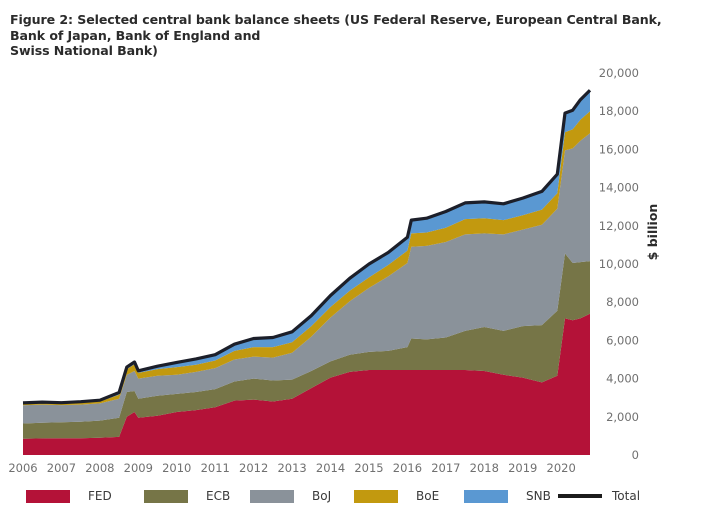  What do you see at coordinates (635, 455) in the screenshot?
I see `y-tick-label: 0` at bounding box center [635, 455].